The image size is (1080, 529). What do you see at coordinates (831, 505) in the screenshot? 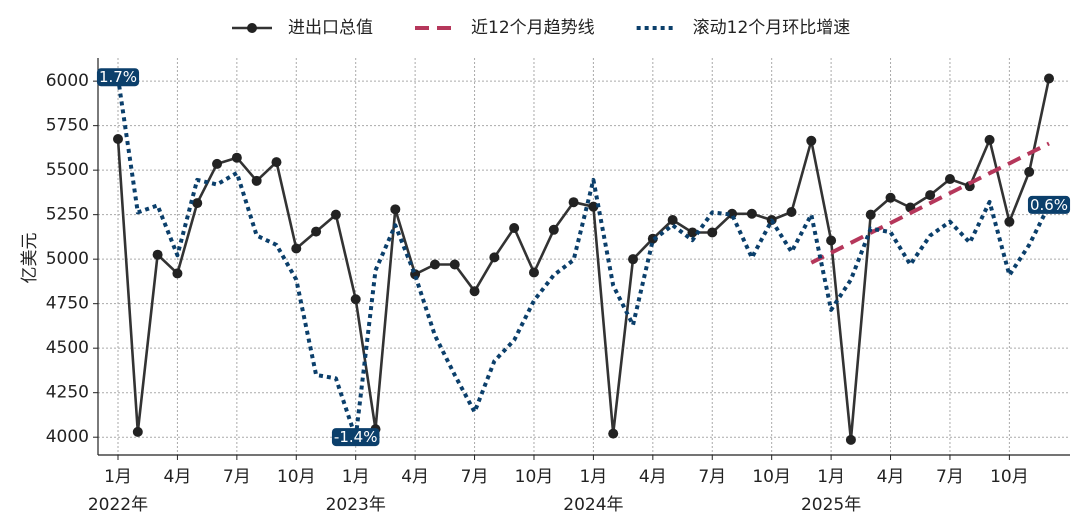
I see `x-year-label: 2025年` at bounding box center [831, 505].